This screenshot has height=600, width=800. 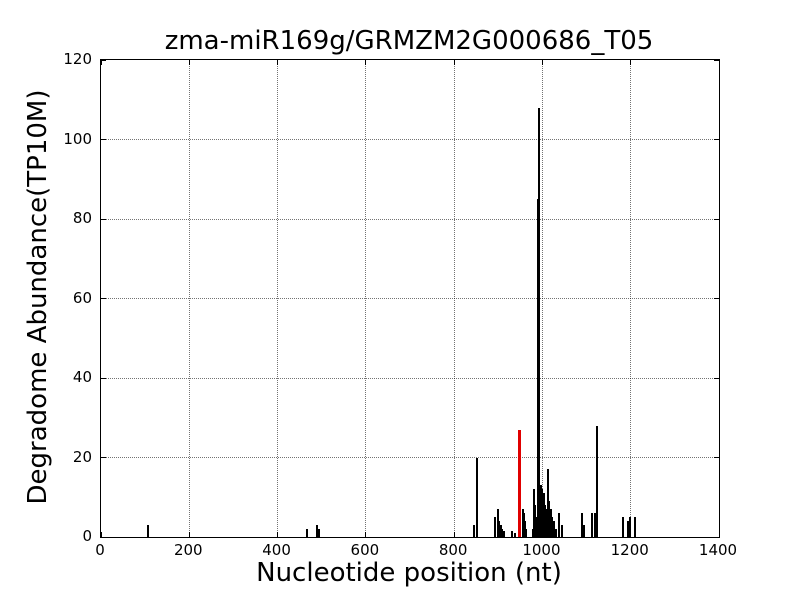 What do you see at coordinates (82, 218) in the screenshot?
I see `y-tick-label: 80` at bounding box center [82, 218].